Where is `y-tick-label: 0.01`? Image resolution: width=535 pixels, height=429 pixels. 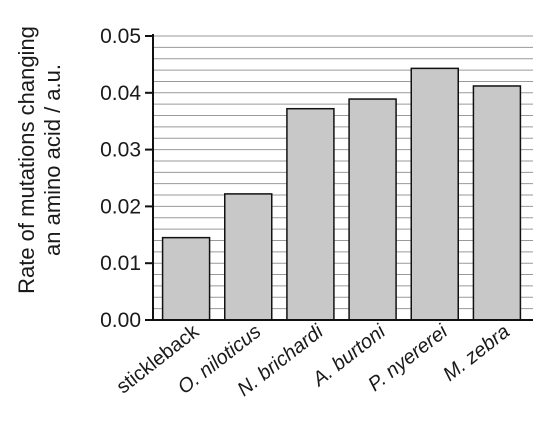
y-tick-label: 0.01 is located at coordinates (120, 263).